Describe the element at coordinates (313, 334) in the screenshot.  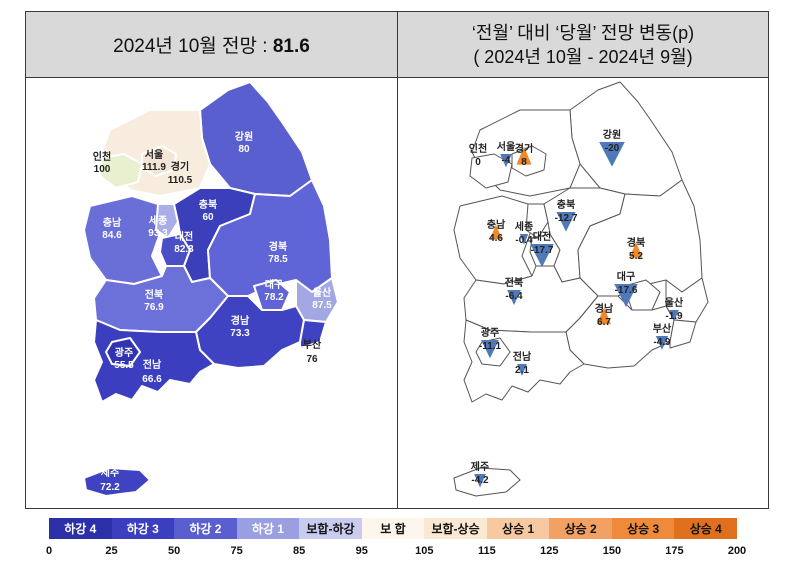
I see `region-busan` at that location.